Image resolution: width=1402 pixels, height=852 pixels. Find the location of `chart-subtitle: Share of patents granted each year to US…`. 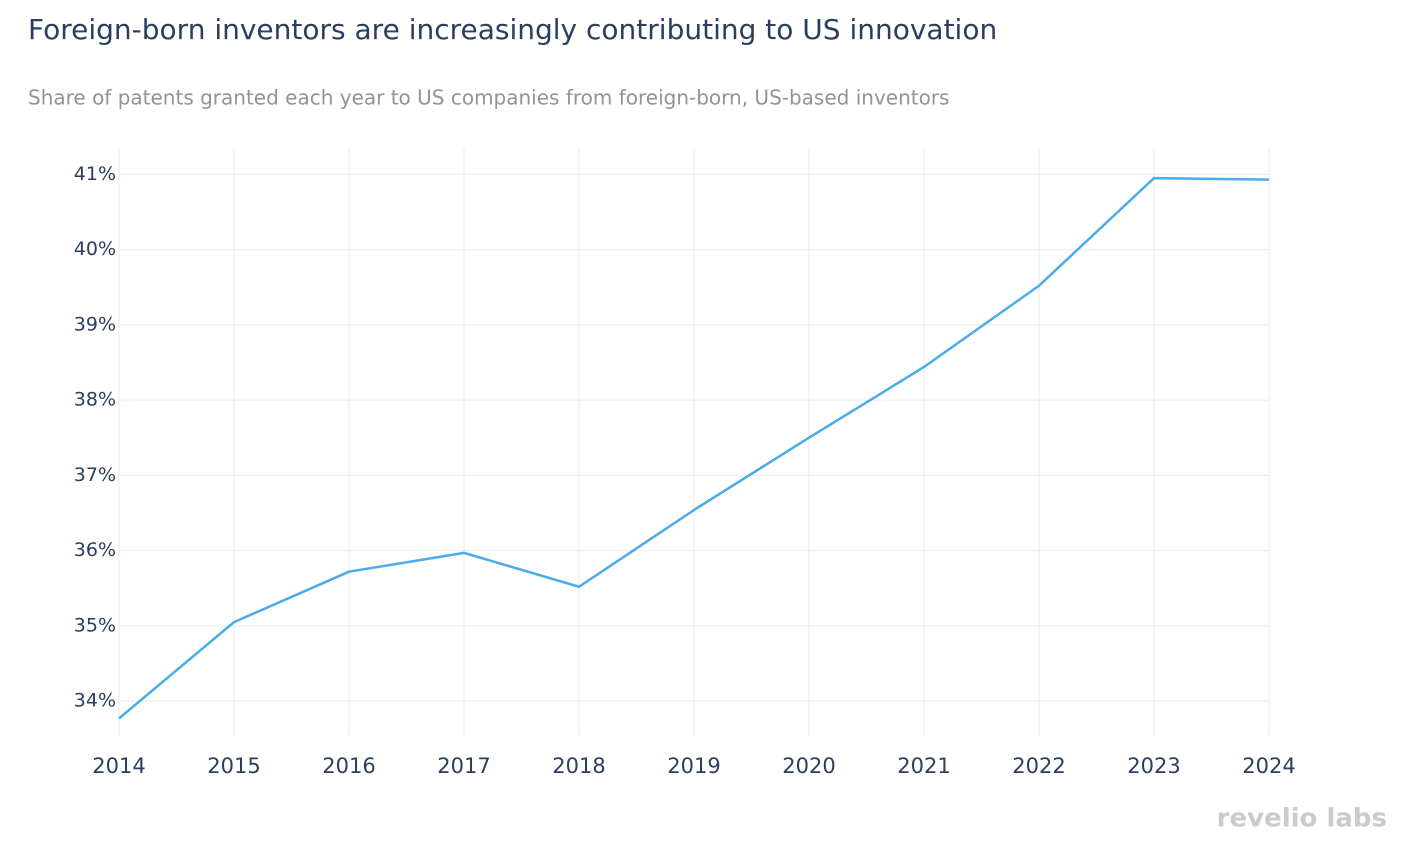

chart-subtitle: Share of patents granted each year to US… is located at coordinates (488, 98).